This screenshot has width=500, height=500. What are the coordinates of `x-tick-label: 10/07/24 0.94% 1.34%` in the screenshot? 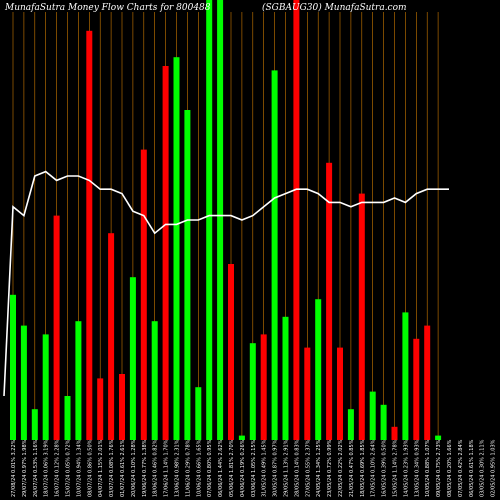 It's located at (79, 468).